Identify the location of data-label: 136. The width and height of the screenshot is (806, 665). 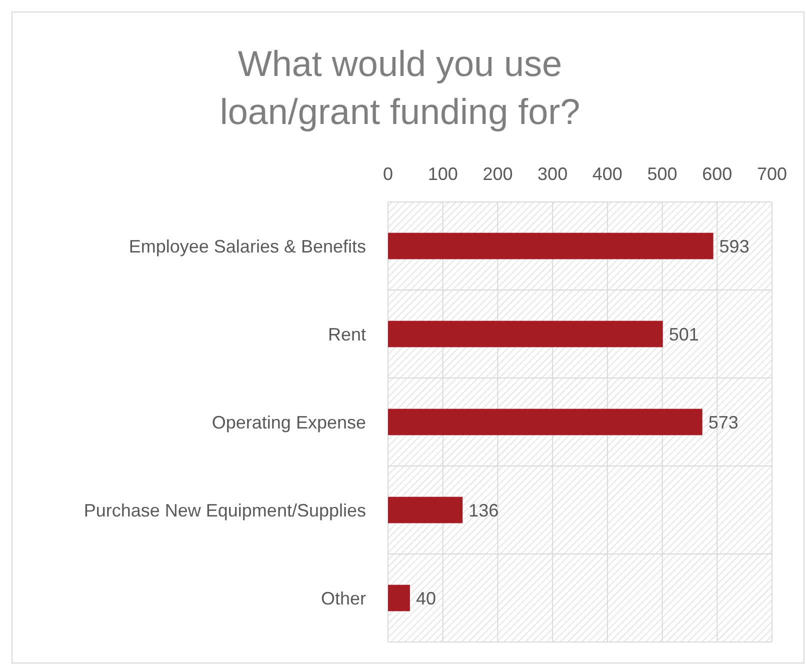
(483, 510).